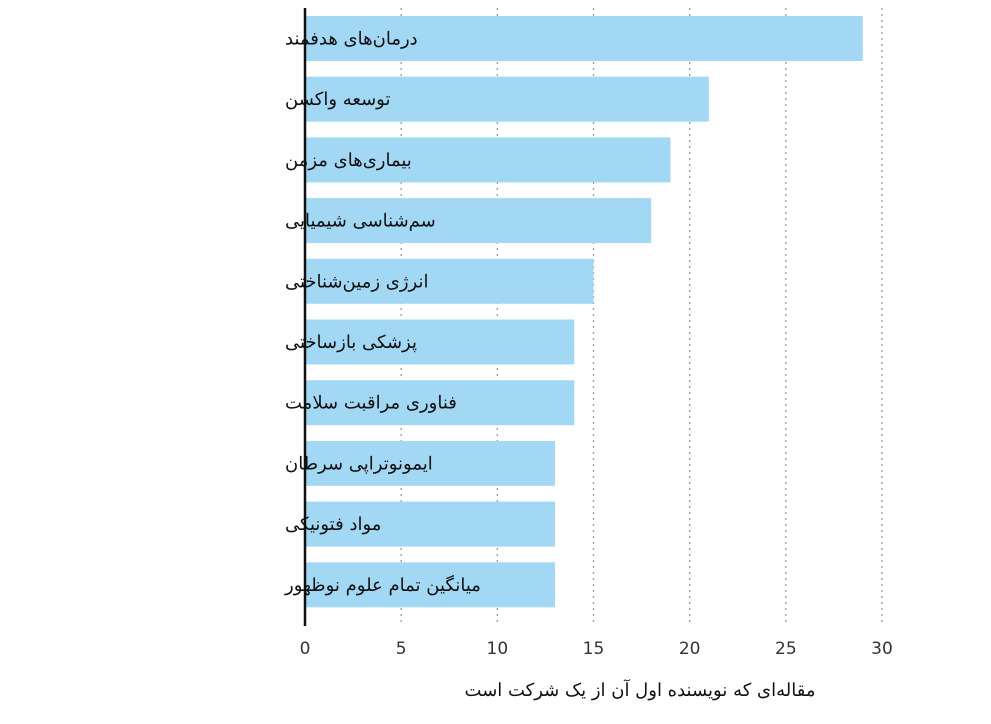 The width and height of the screenshot is (991, 724). What do you see at coordinates (882, 649) in the screenshot?
I see `x-tick-label: 30` at bounding box center [882, 649].